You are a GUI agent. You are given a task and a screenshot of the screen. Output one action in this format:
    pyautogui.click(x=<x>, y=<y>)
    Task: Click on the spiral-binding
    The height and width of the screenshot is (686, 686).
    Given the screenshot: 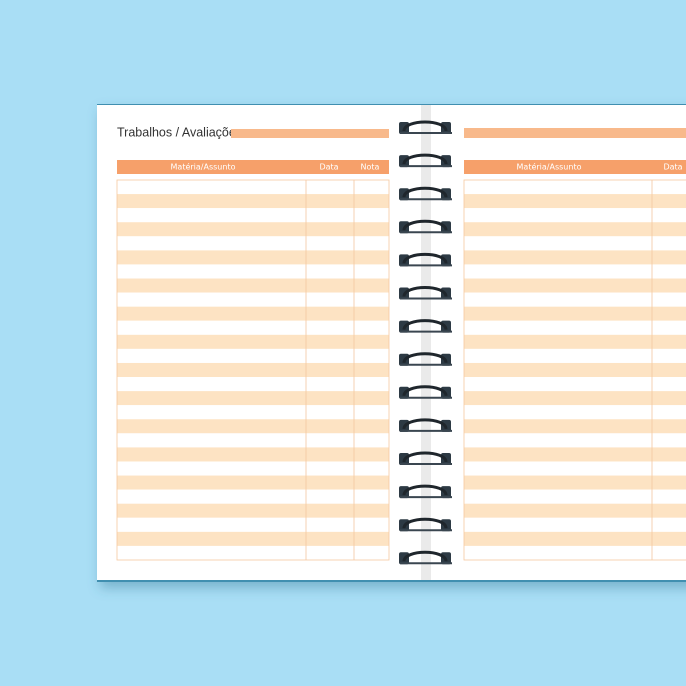 What is the action you would take?
    pyautogui.click(x=425, y=342)
    